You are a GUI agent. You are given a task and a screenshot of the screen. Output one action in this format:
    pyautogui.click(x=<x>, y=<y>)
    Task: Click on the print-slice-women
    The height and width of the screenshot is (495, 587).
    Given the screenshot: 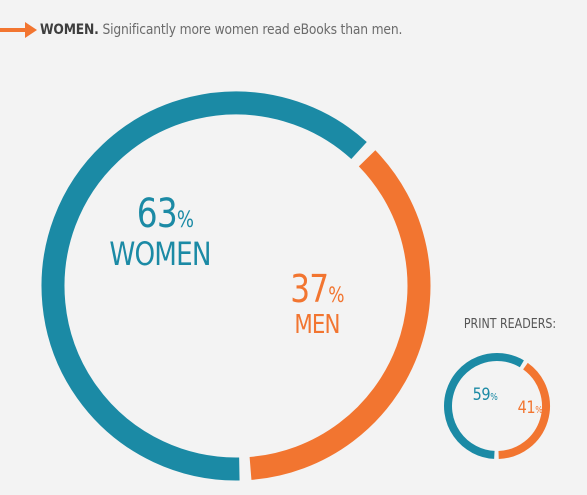 What is the action you would take?
    pyautogui.click(x=484, y=406)
    